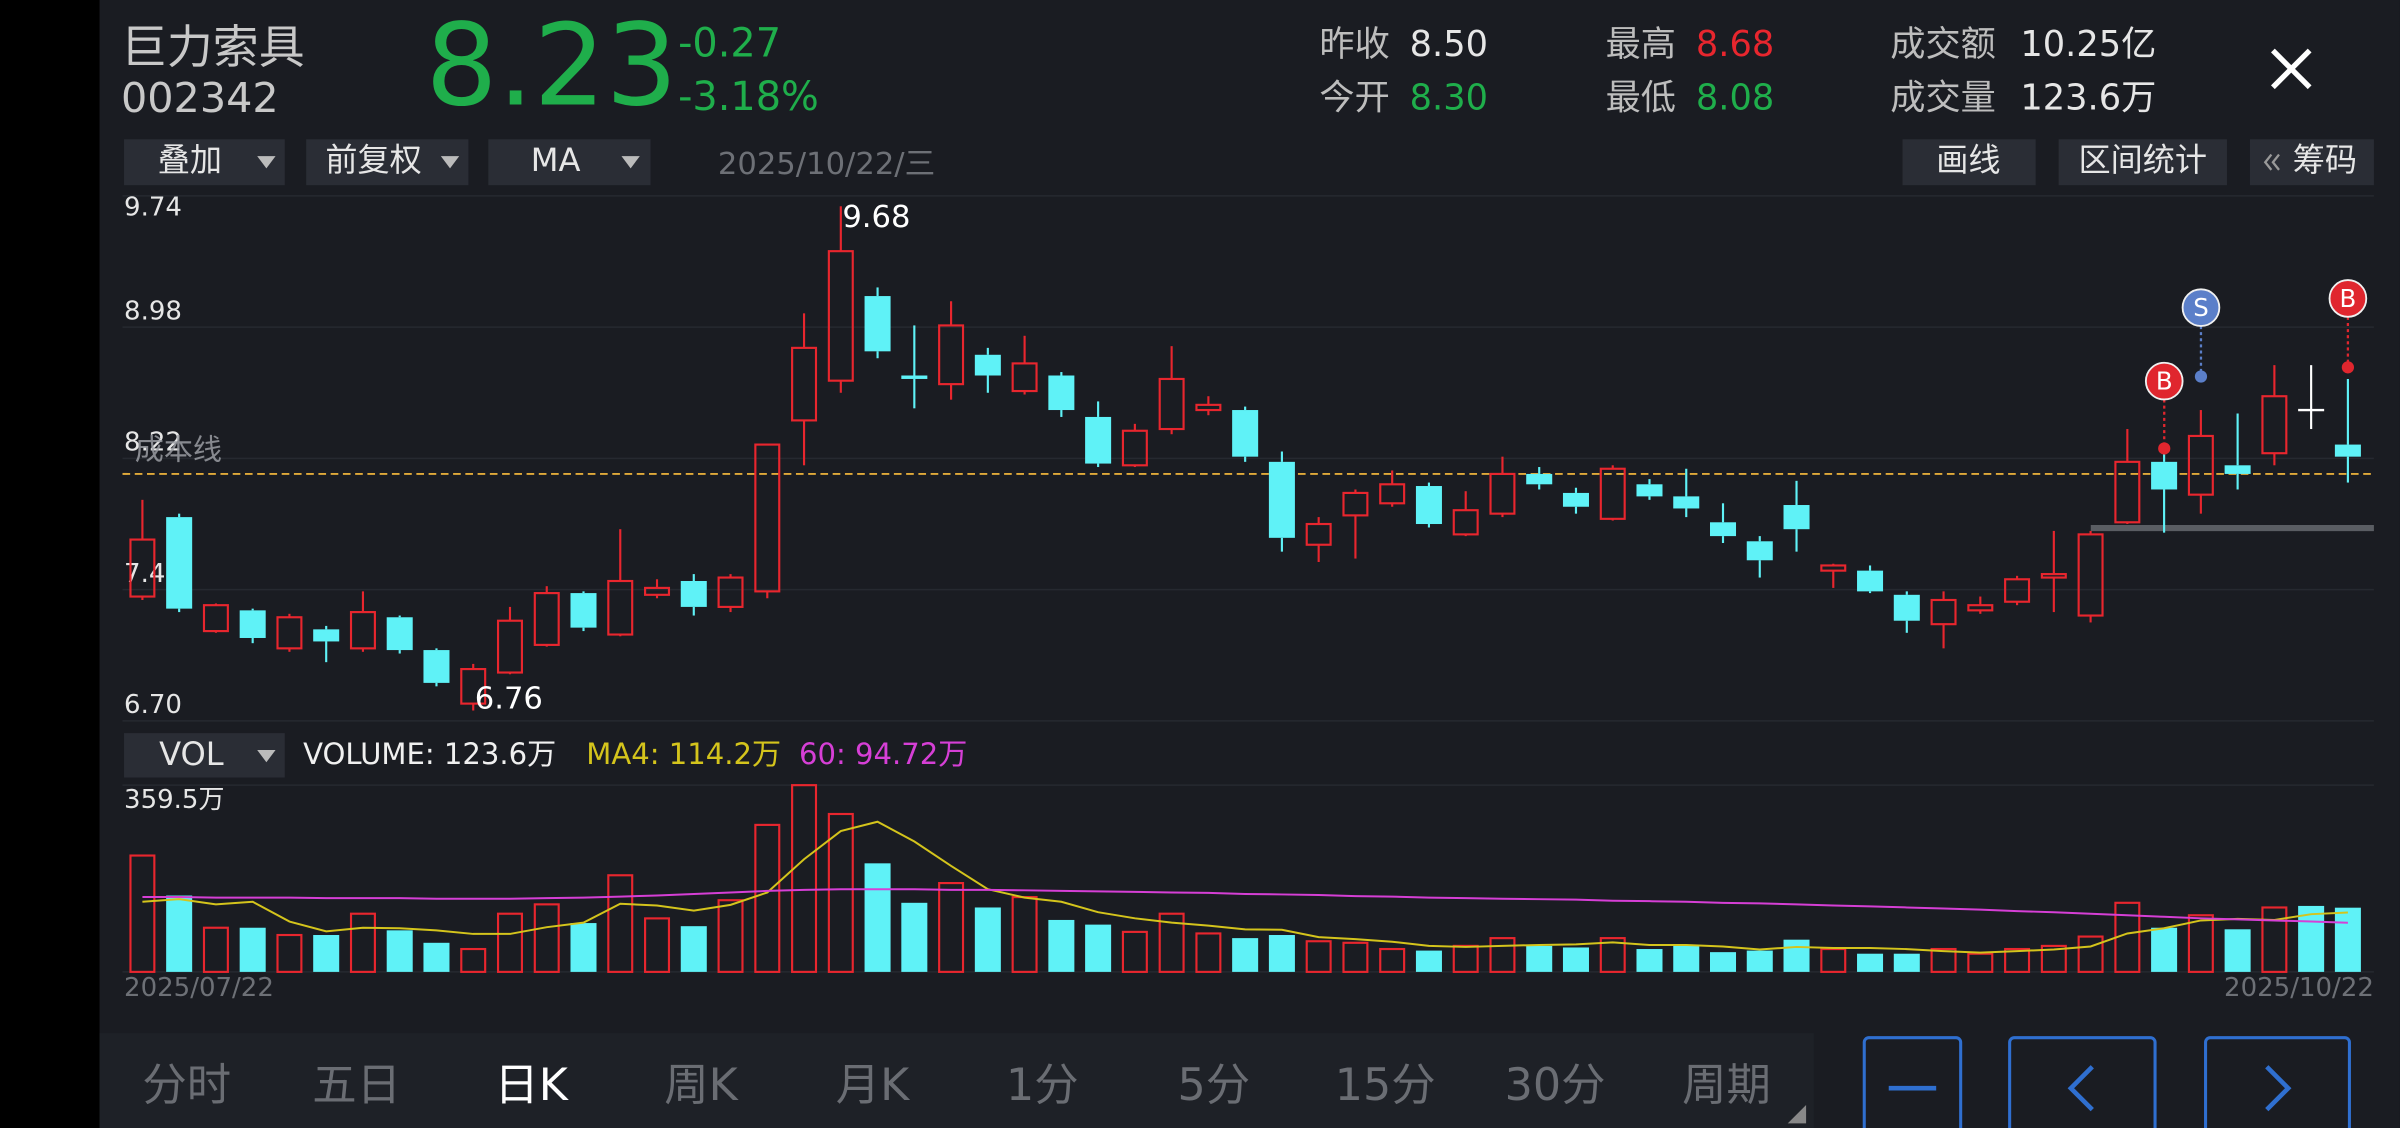 This screenshot has height=1128, width=2400. What do you see at coordinates (356, 1085) in the screenshot?
I see `period-tab: 五日` at bounding box center [356, 1085].